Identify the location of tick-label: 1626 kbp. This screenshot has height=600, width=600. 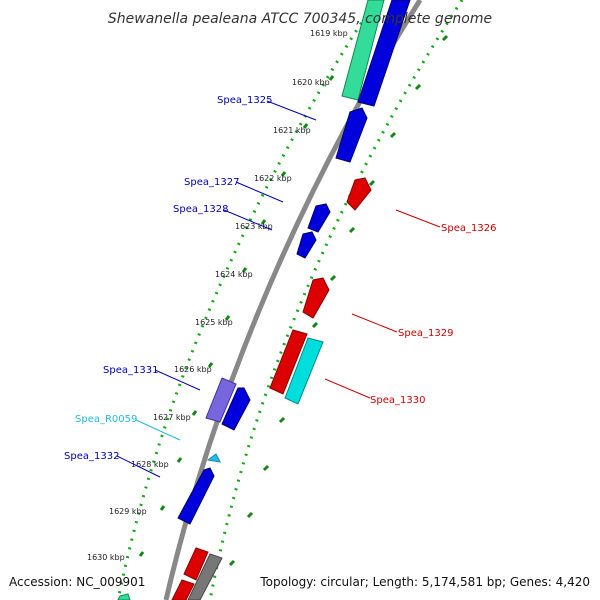
(193, 369).